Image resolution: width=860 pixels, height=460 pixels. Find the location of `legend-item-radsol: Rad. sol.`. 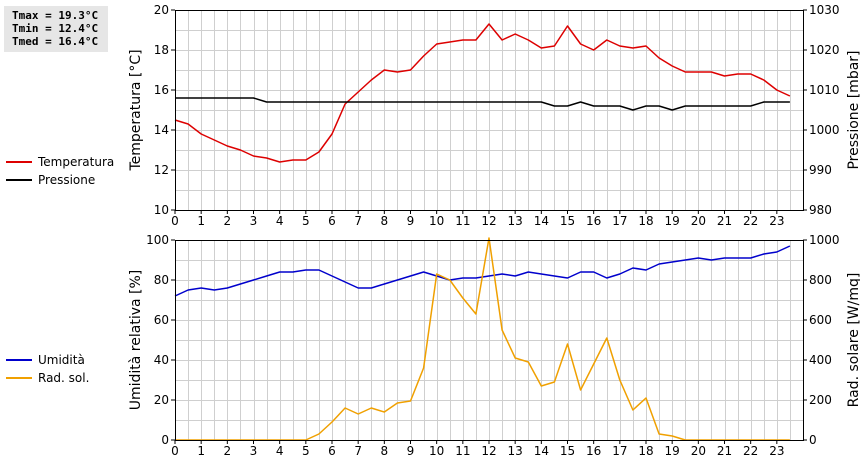

legend-item-radsol: Rad. sol. is located at coordinates (47, 378).